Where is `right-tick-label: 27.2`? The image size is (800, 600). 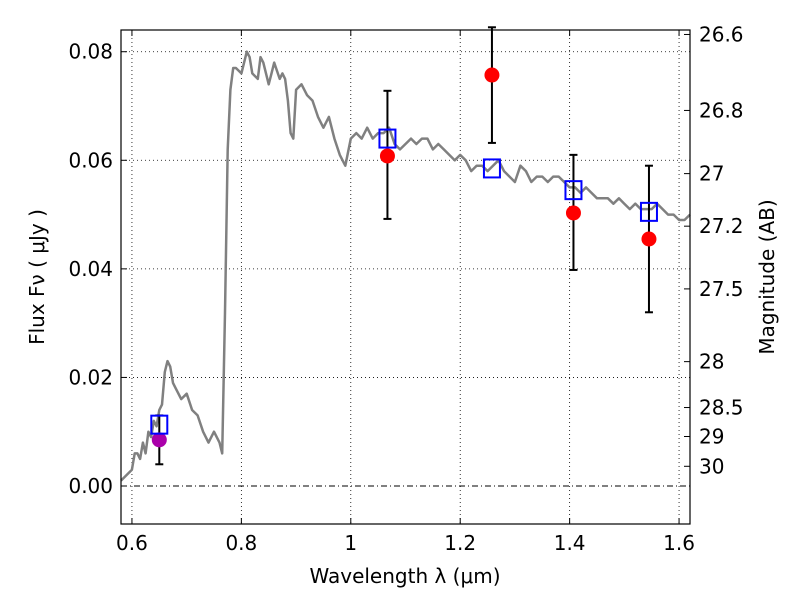 right-tick-label: 27.2 is located at coordinates (721, 226).